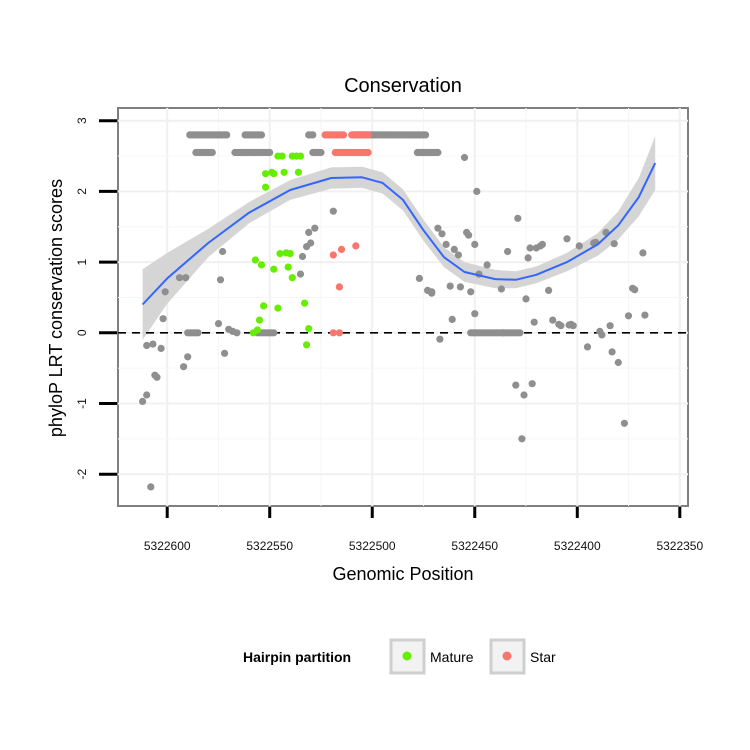  I want to click on y-tick-label: 0, so click(82, 332).